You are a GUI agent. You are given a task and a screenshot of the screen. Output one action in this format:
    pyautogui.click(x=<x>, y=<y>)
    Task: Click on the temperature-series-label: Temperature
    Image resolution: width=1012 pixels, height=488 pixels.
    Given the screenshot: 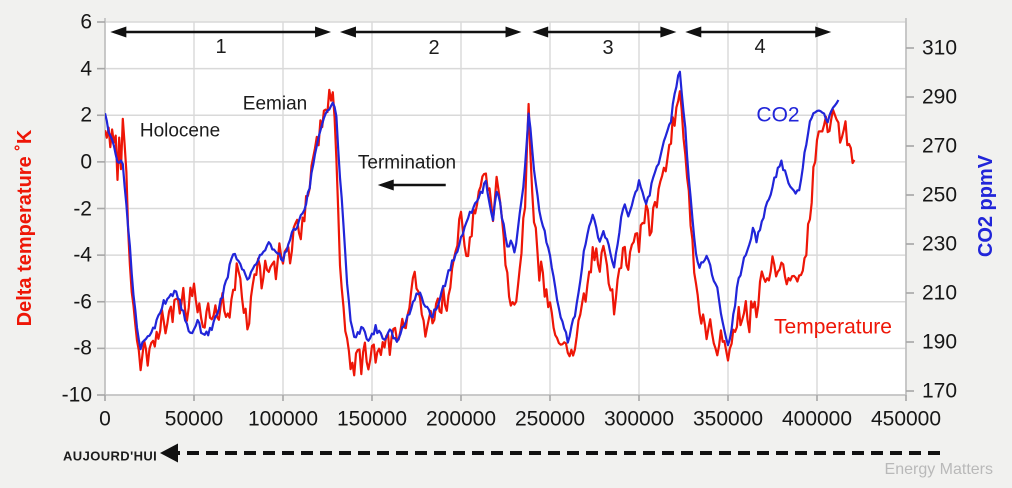 What is the action you would take?
    pyautogui.click(x=833, y=327)
    